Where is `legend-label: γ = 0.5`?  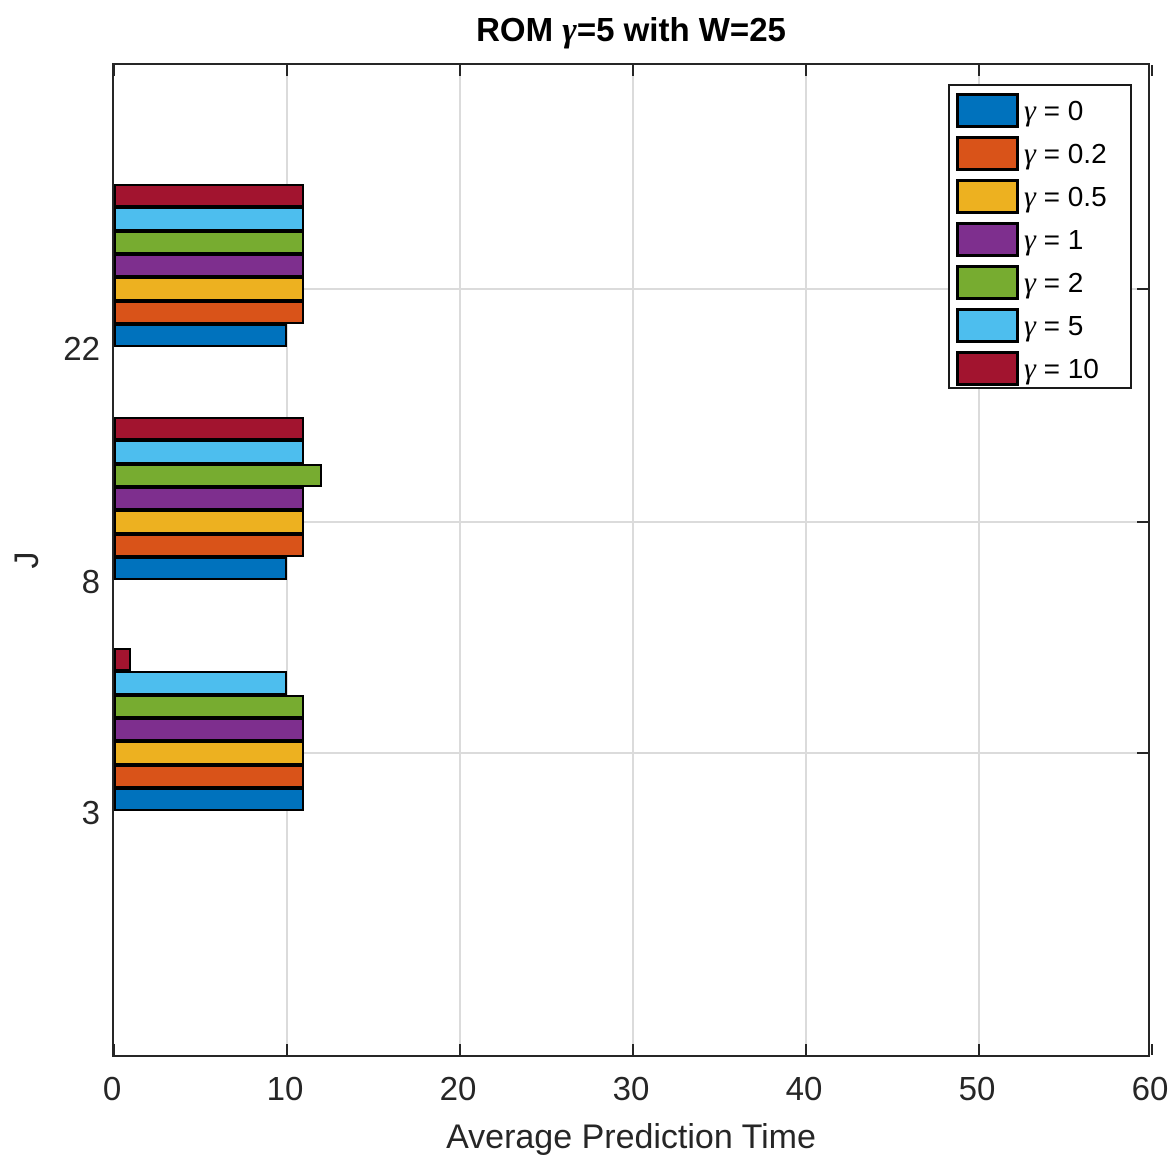
legend-label: γ = 0.5 is located at coordinates (1065, 197).